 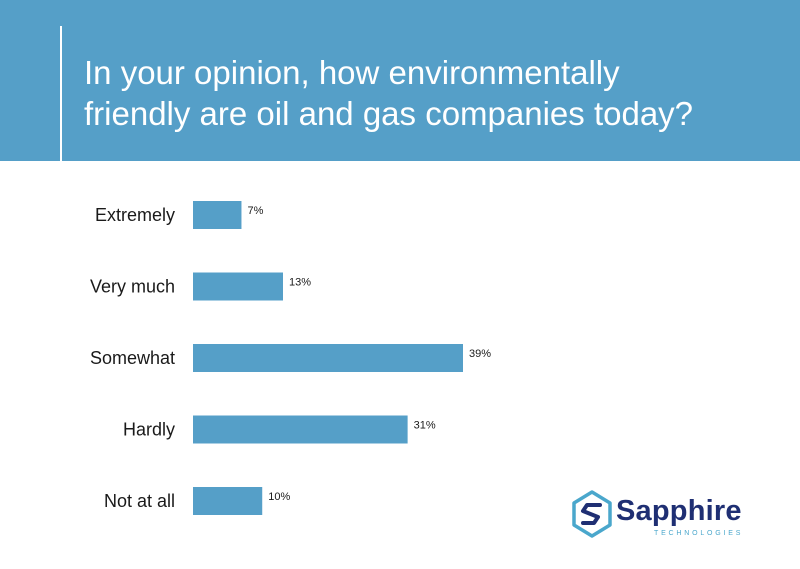 I want to click on sapphire-logo: Sapphire TECHNOLOGIES, so click(x=665, y=519).